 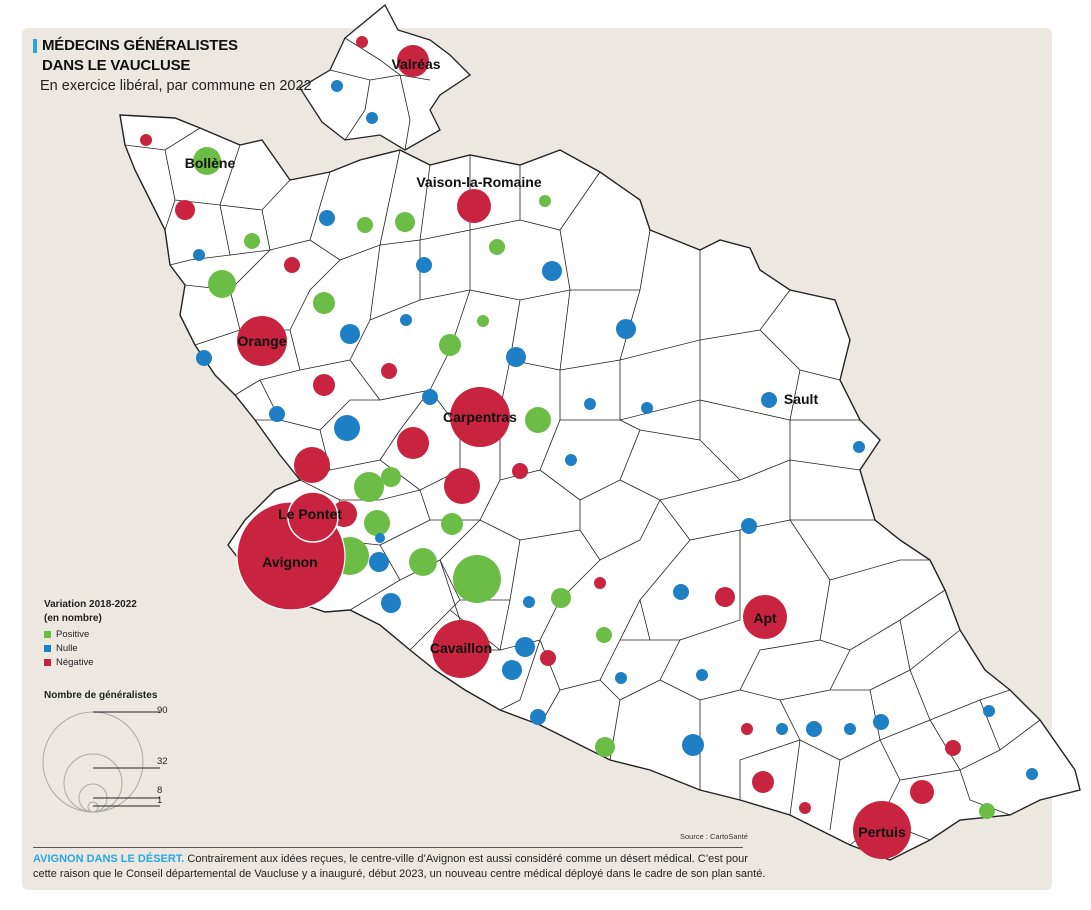 I want to click on title-line-2: DANS LE VAUCLUSE, so click(x=116, y=65).